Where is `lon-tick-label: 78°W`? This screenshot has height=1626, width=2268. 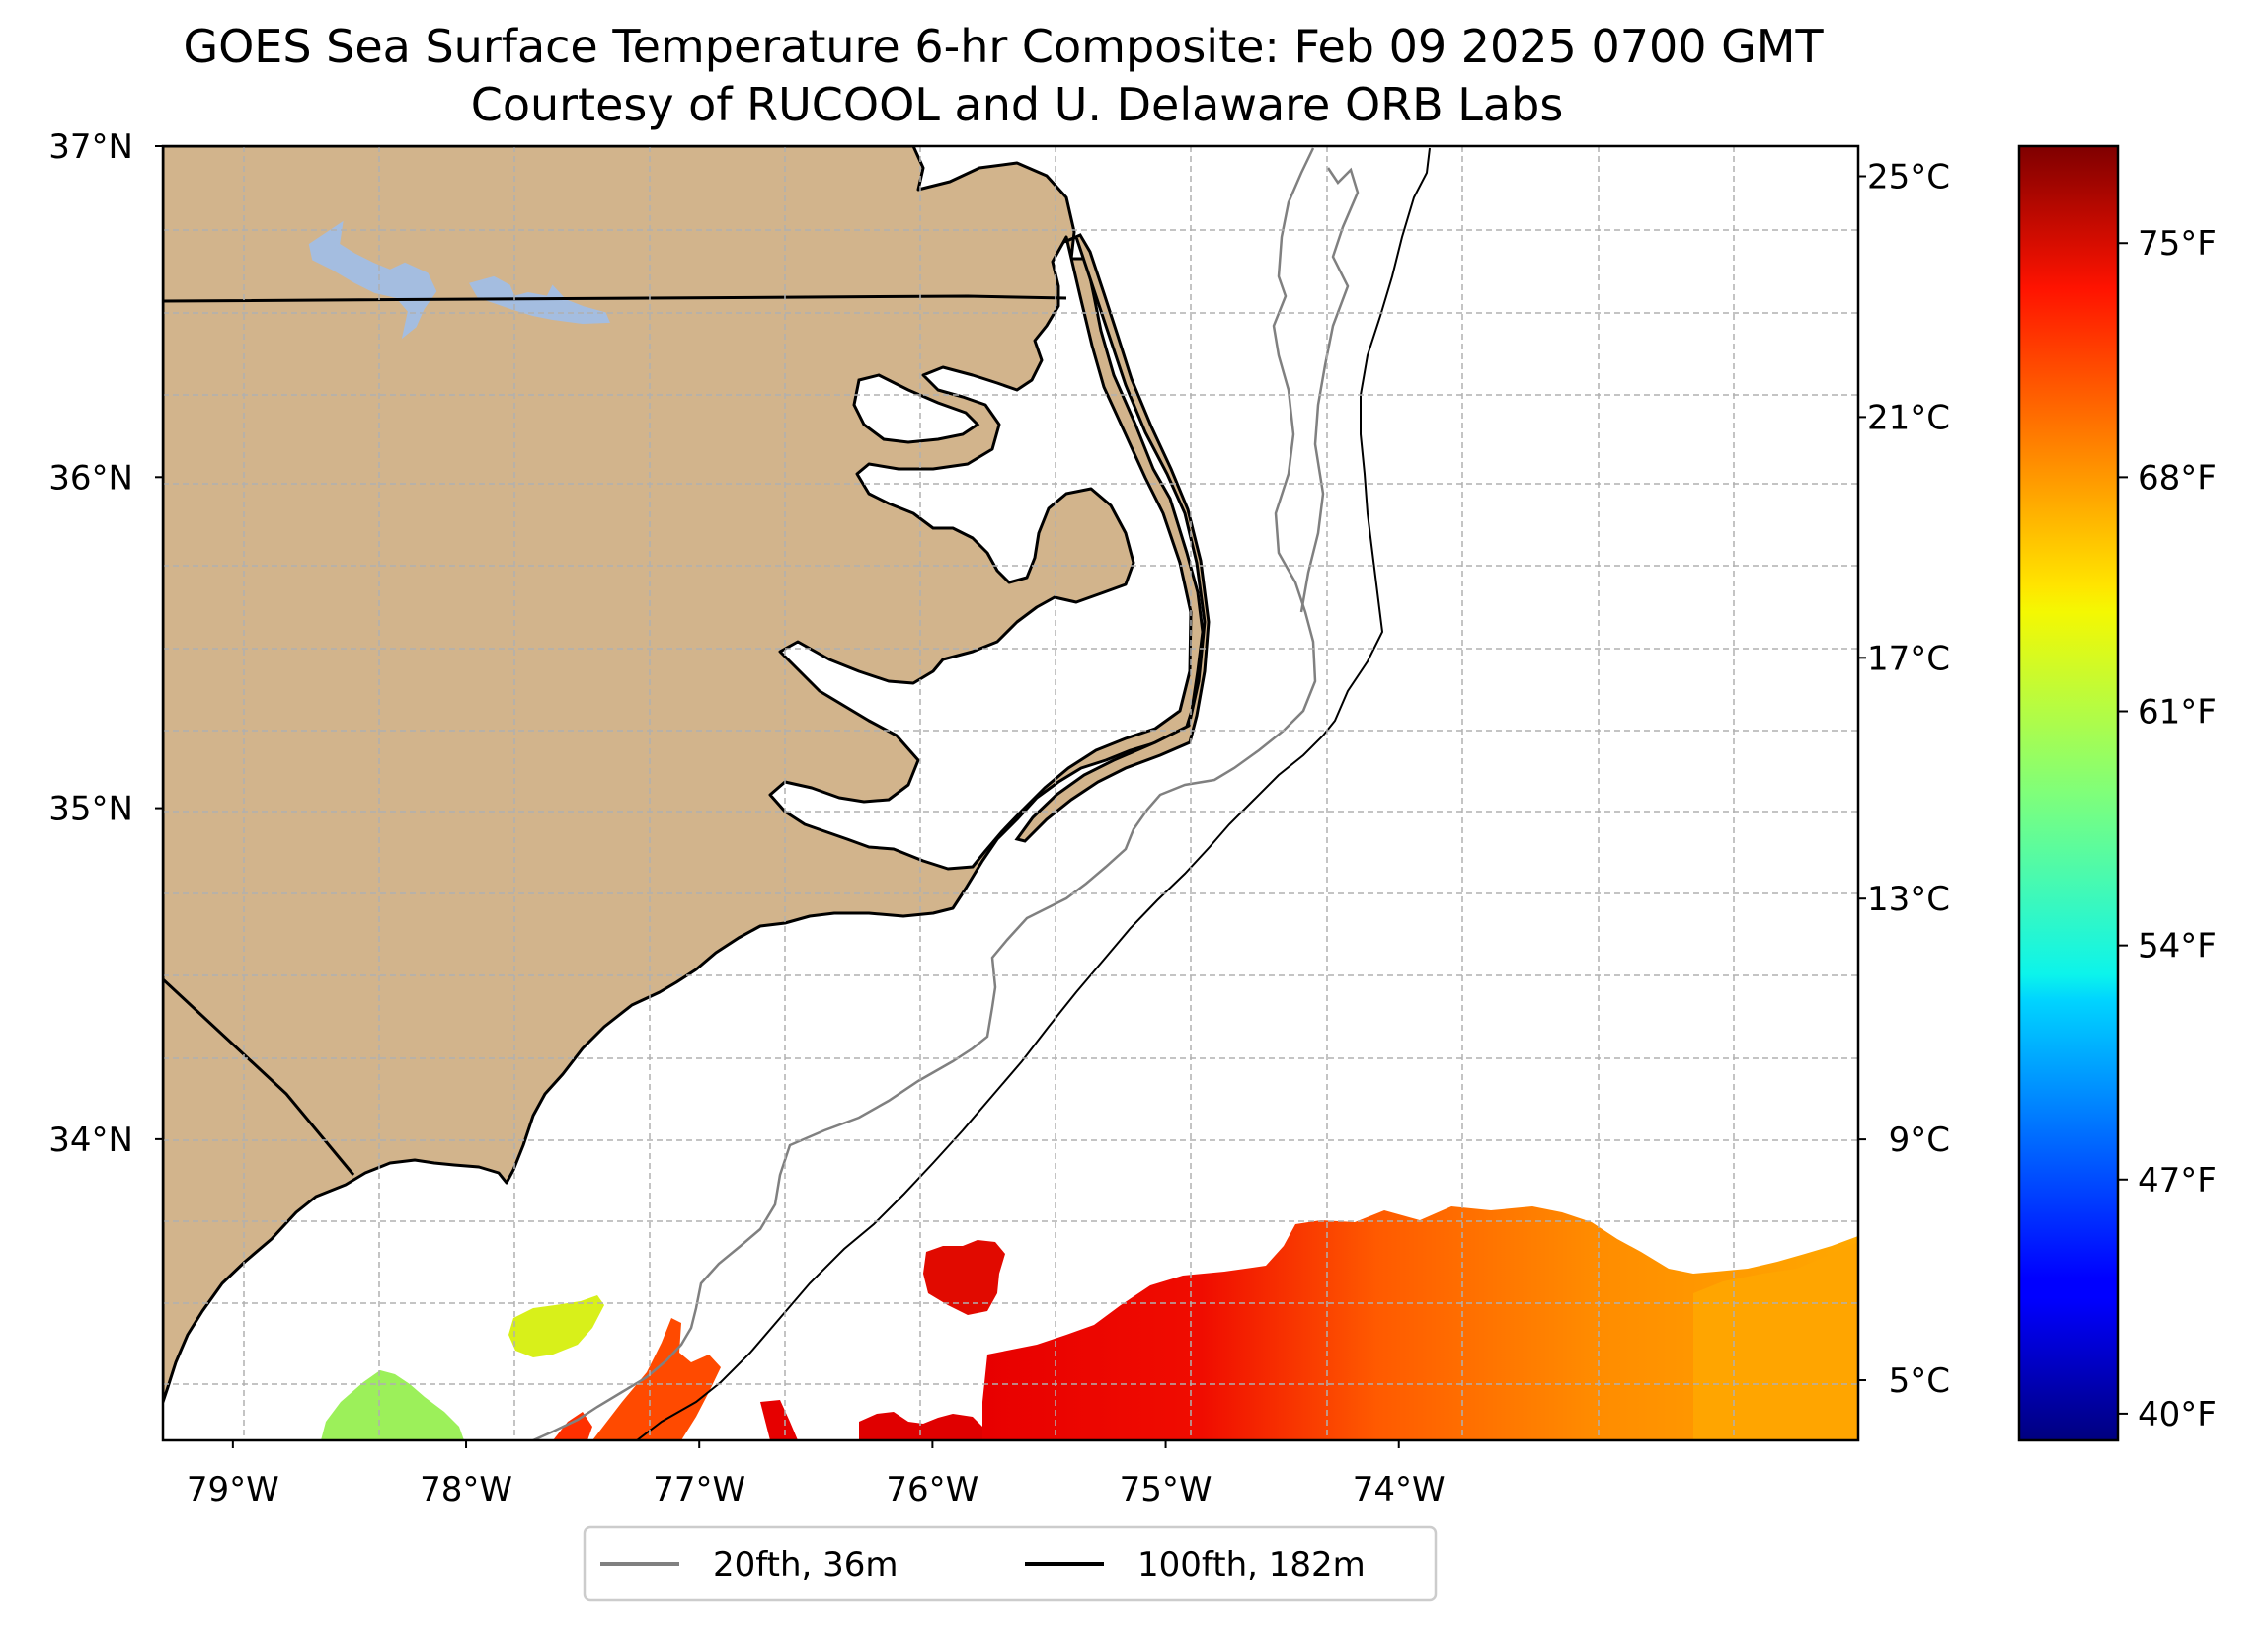 lon-tick-label: 78°W is located at coordinates (466, 1490).